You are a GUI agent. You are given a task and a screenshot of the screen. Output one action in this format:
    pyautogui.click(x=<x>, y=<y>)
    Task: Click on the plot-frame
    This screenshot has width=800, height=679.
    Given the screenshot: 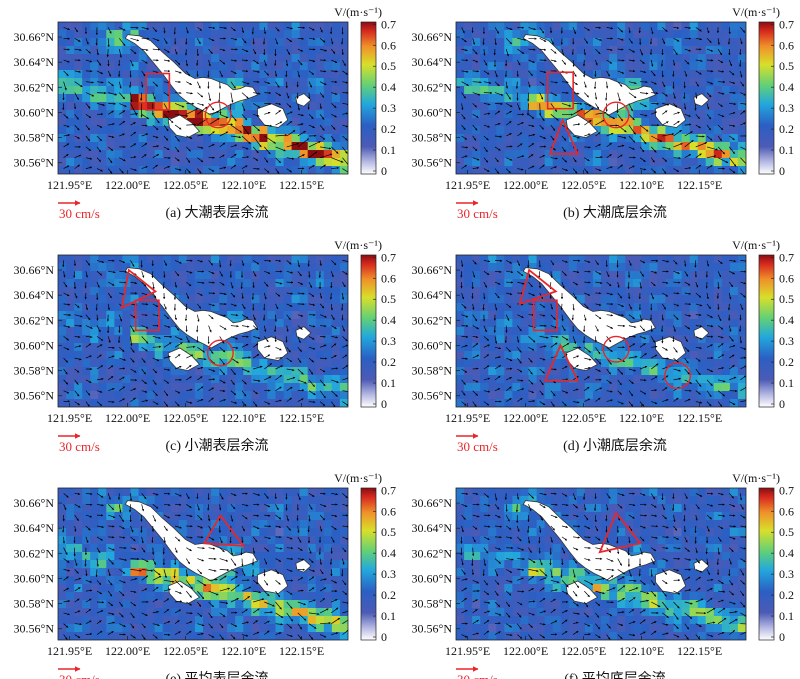 What is the action you would take?
    pyautogui.click(x=203, y=98)
    